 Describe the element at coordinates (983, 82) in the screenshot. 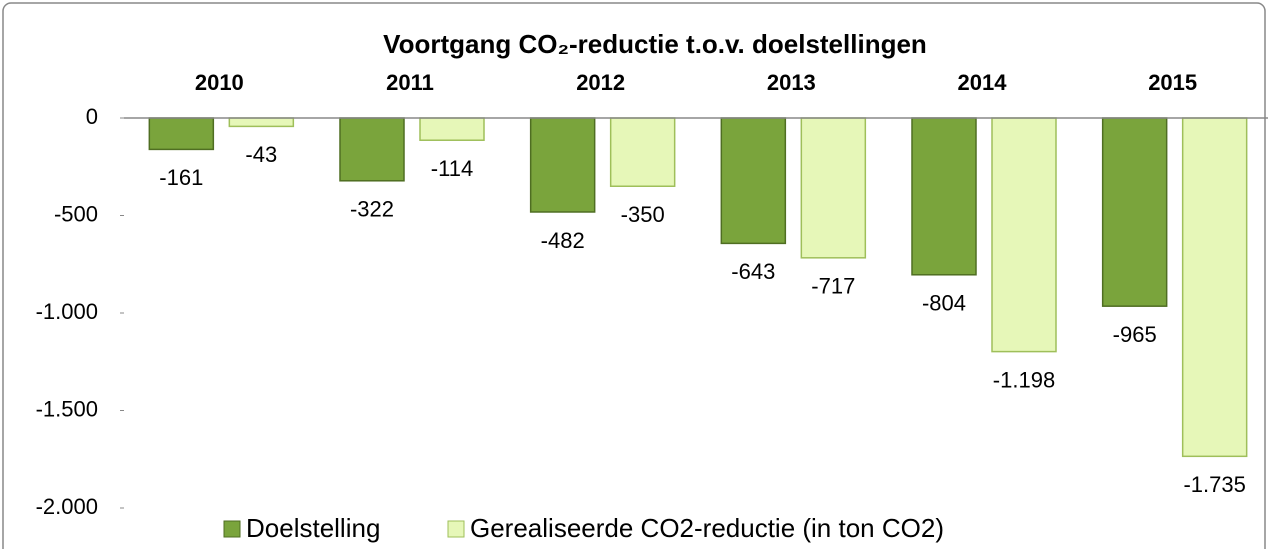

I see `x-tick-label: 2014` at that location.